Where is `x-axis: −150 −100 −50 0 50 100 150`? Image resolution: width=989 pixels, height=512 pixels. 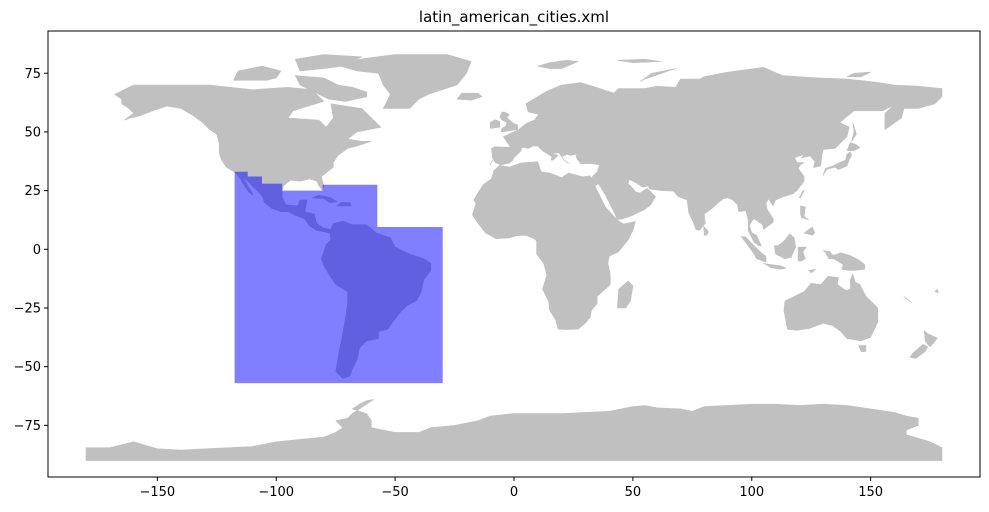
x-axis: −150 −100 −50 0 50 100 150 is located at coordinates (511, 488).